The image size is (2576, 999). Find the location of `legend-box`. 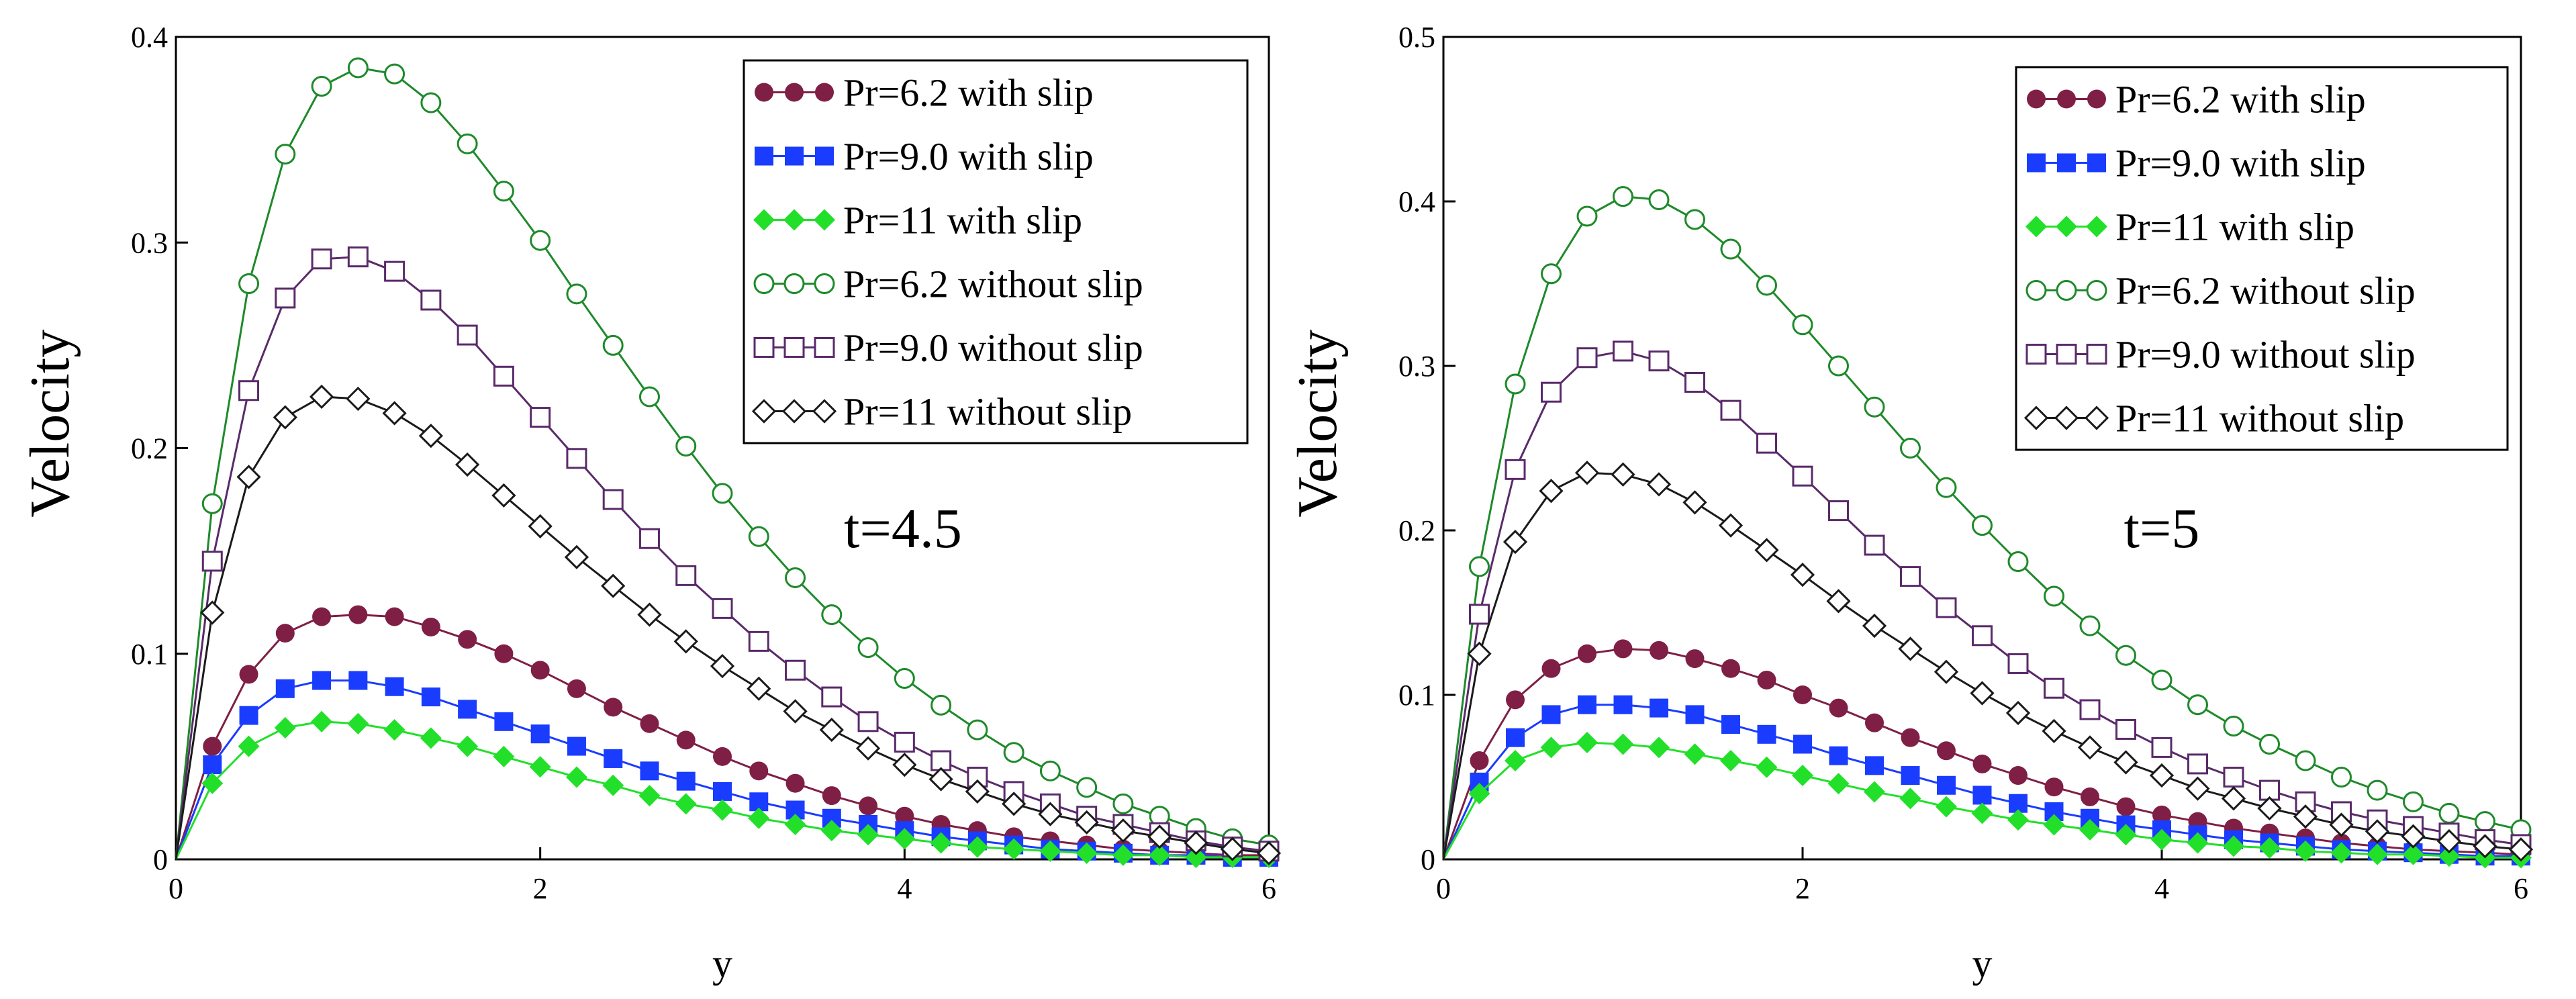

legend-box is located at coordinates (996, 251).